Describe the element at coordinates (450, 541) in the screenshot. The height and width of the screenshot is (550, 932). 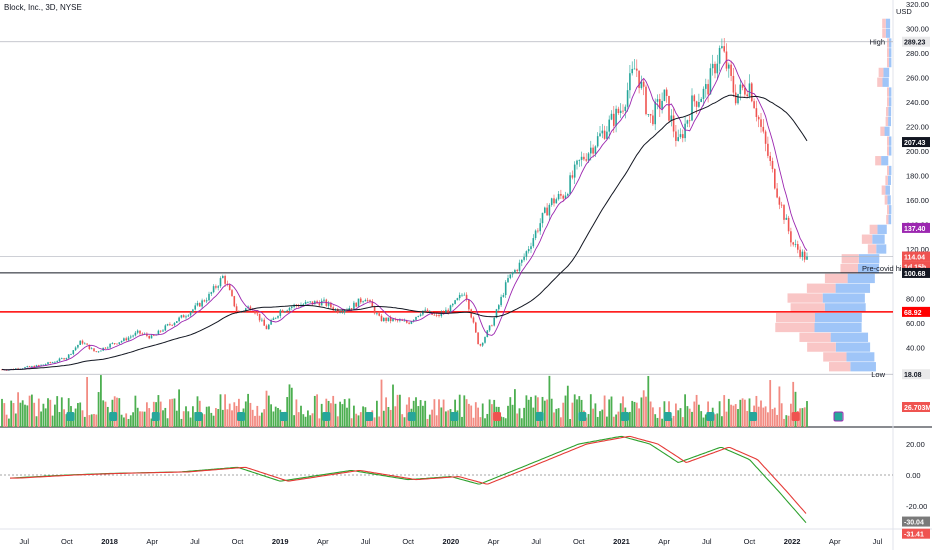
I see `time-tick-label: 2020` at that location.